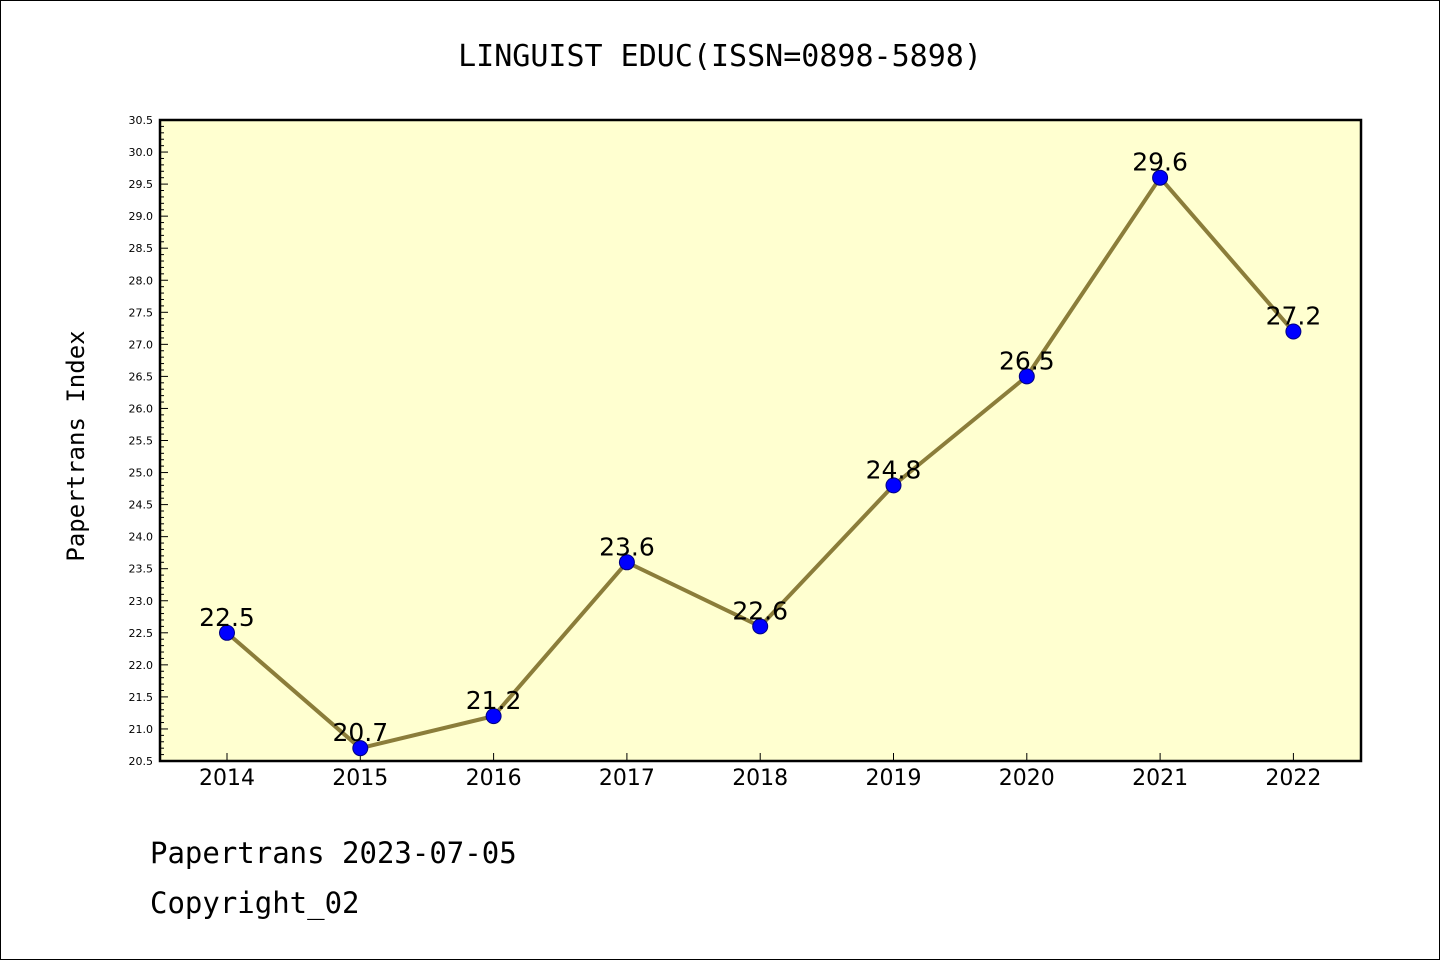  Describe the element at coordinates (360, 732) in the screenshot. I see `data-label: 20.7` at that location.